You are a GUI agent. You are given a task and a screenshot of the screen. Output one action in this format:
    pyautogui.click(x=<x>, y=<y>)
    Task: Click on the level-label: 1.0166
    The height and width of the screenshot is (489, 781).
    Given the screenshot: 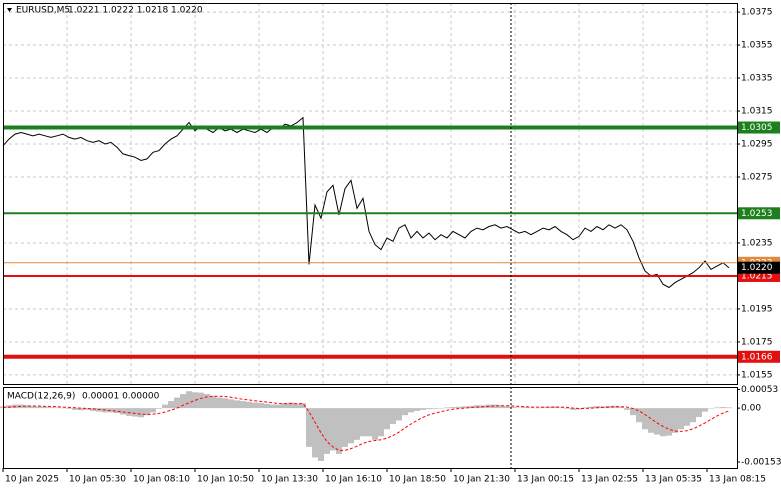 What is the action you would take?
    pyautogui.click(x=757, y=357)
    